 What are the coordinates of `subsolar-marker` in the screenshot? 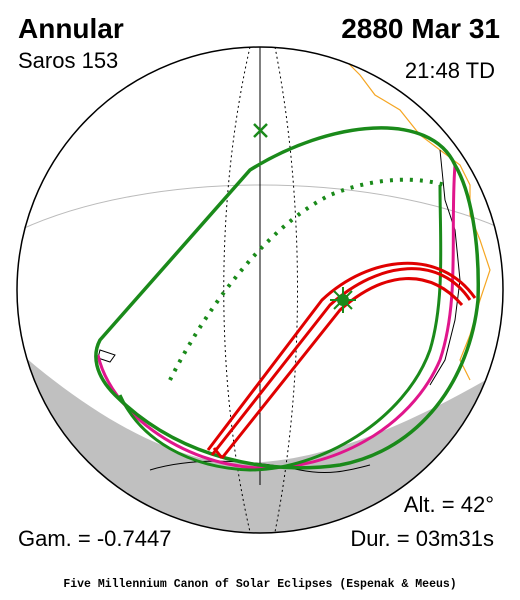 It's located at (260, 130).